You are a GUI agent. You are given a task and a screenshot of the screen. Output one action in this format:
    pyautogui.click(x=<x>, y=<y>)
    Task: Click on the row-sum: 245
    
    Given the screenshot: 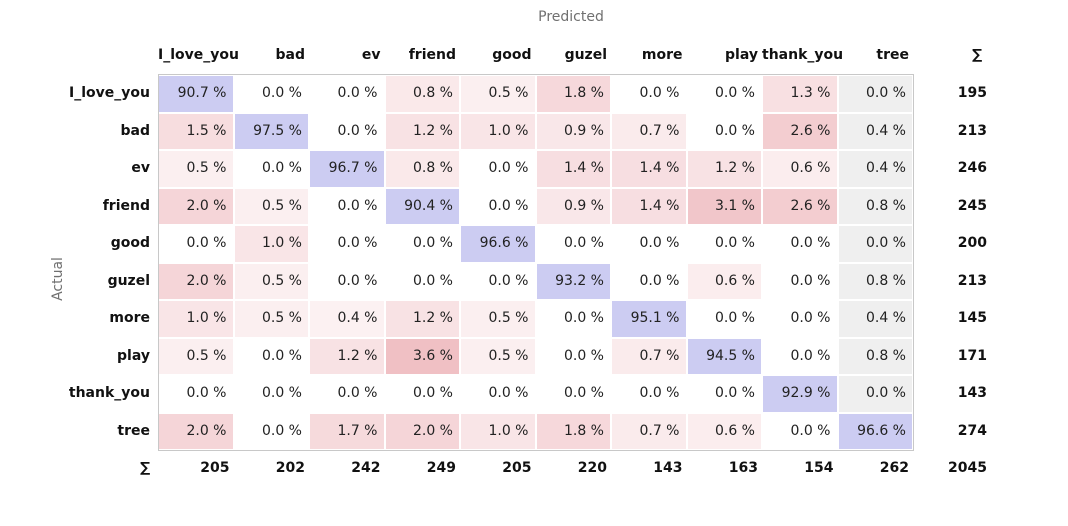 What is the action you would take?
    pyautogui.click(x=972, y=205)
    